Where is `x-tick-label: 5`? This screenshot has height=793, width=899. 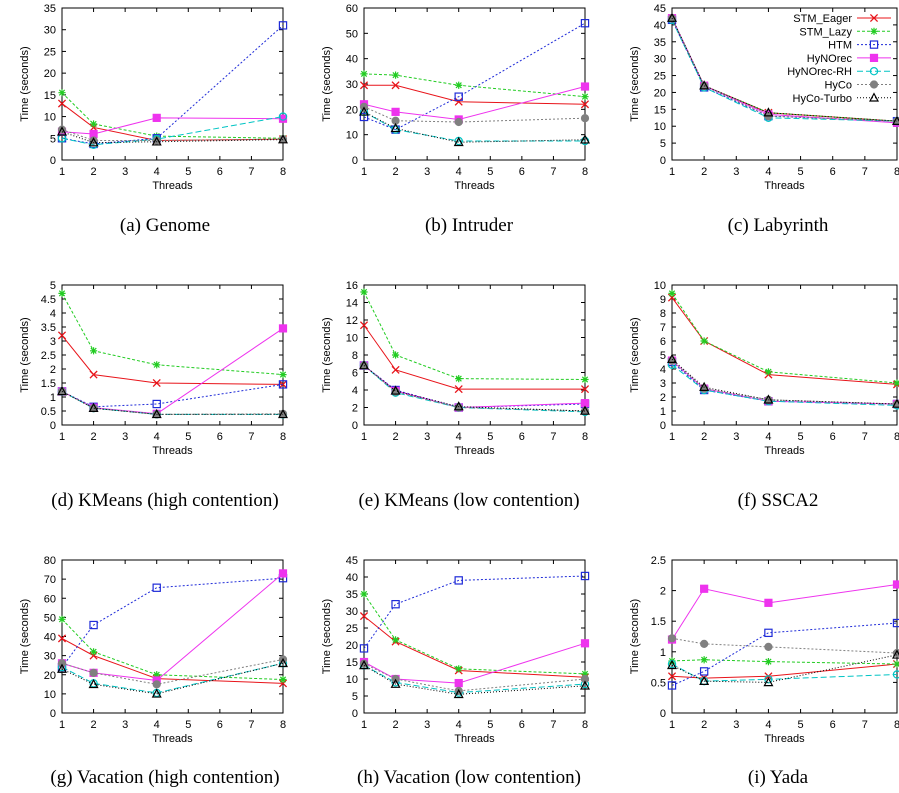
x-tick-label: 5 is located at coordinates (188, 725).